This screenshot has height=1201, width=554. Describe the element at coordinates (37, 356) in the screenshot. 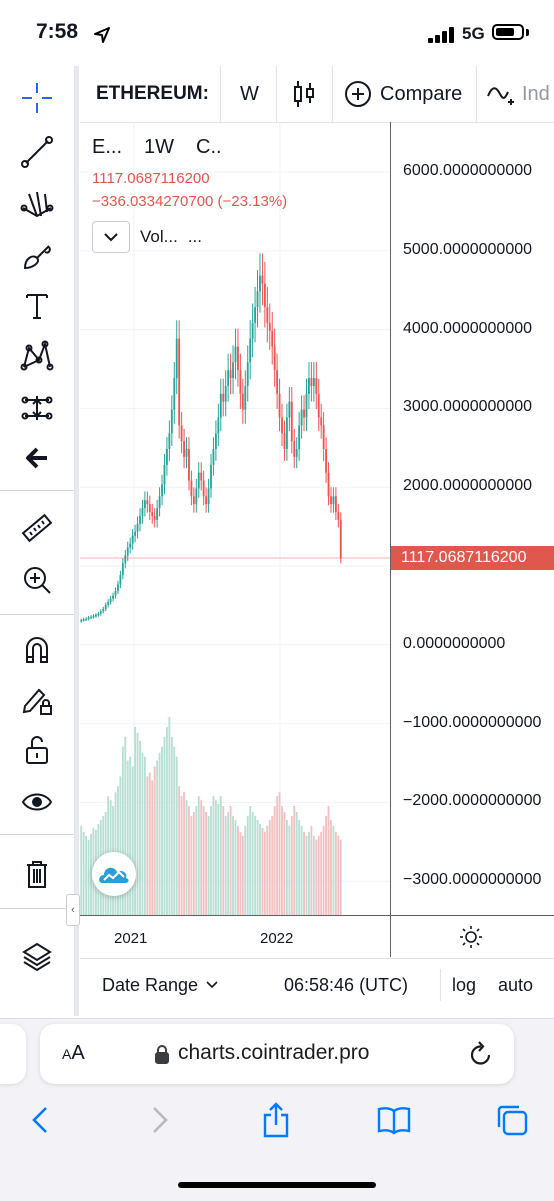

I see `pattern-tool` at that location.